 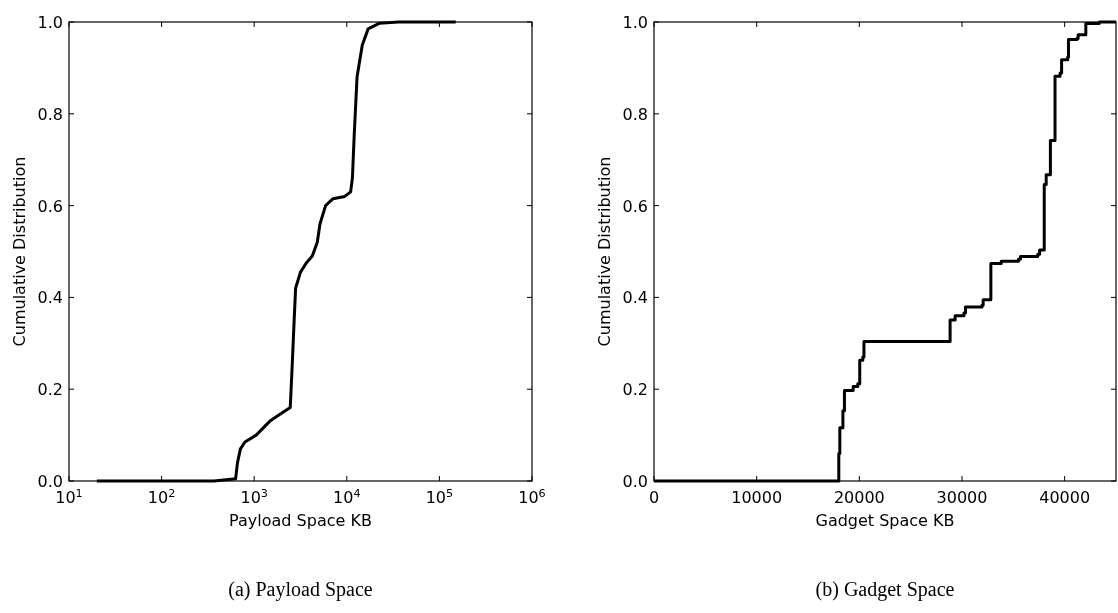 What do you see at coordinates (885, 589) in the screenshot?
I see `text: (b) Gadget Space` at bounding box center [885, 589].